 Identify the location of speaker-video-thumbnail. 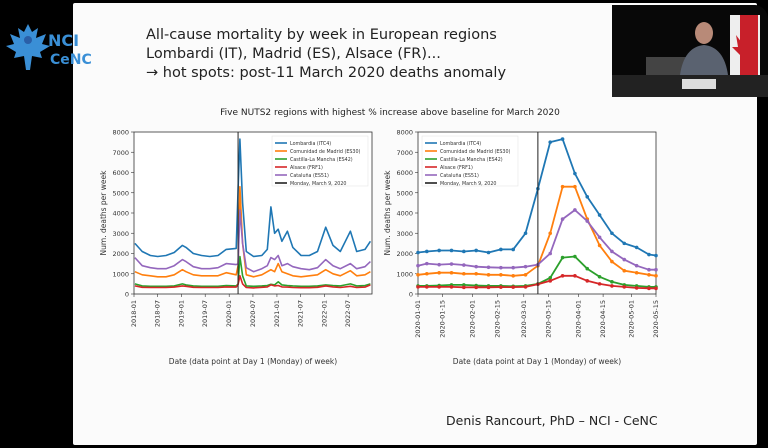
(690, 51).